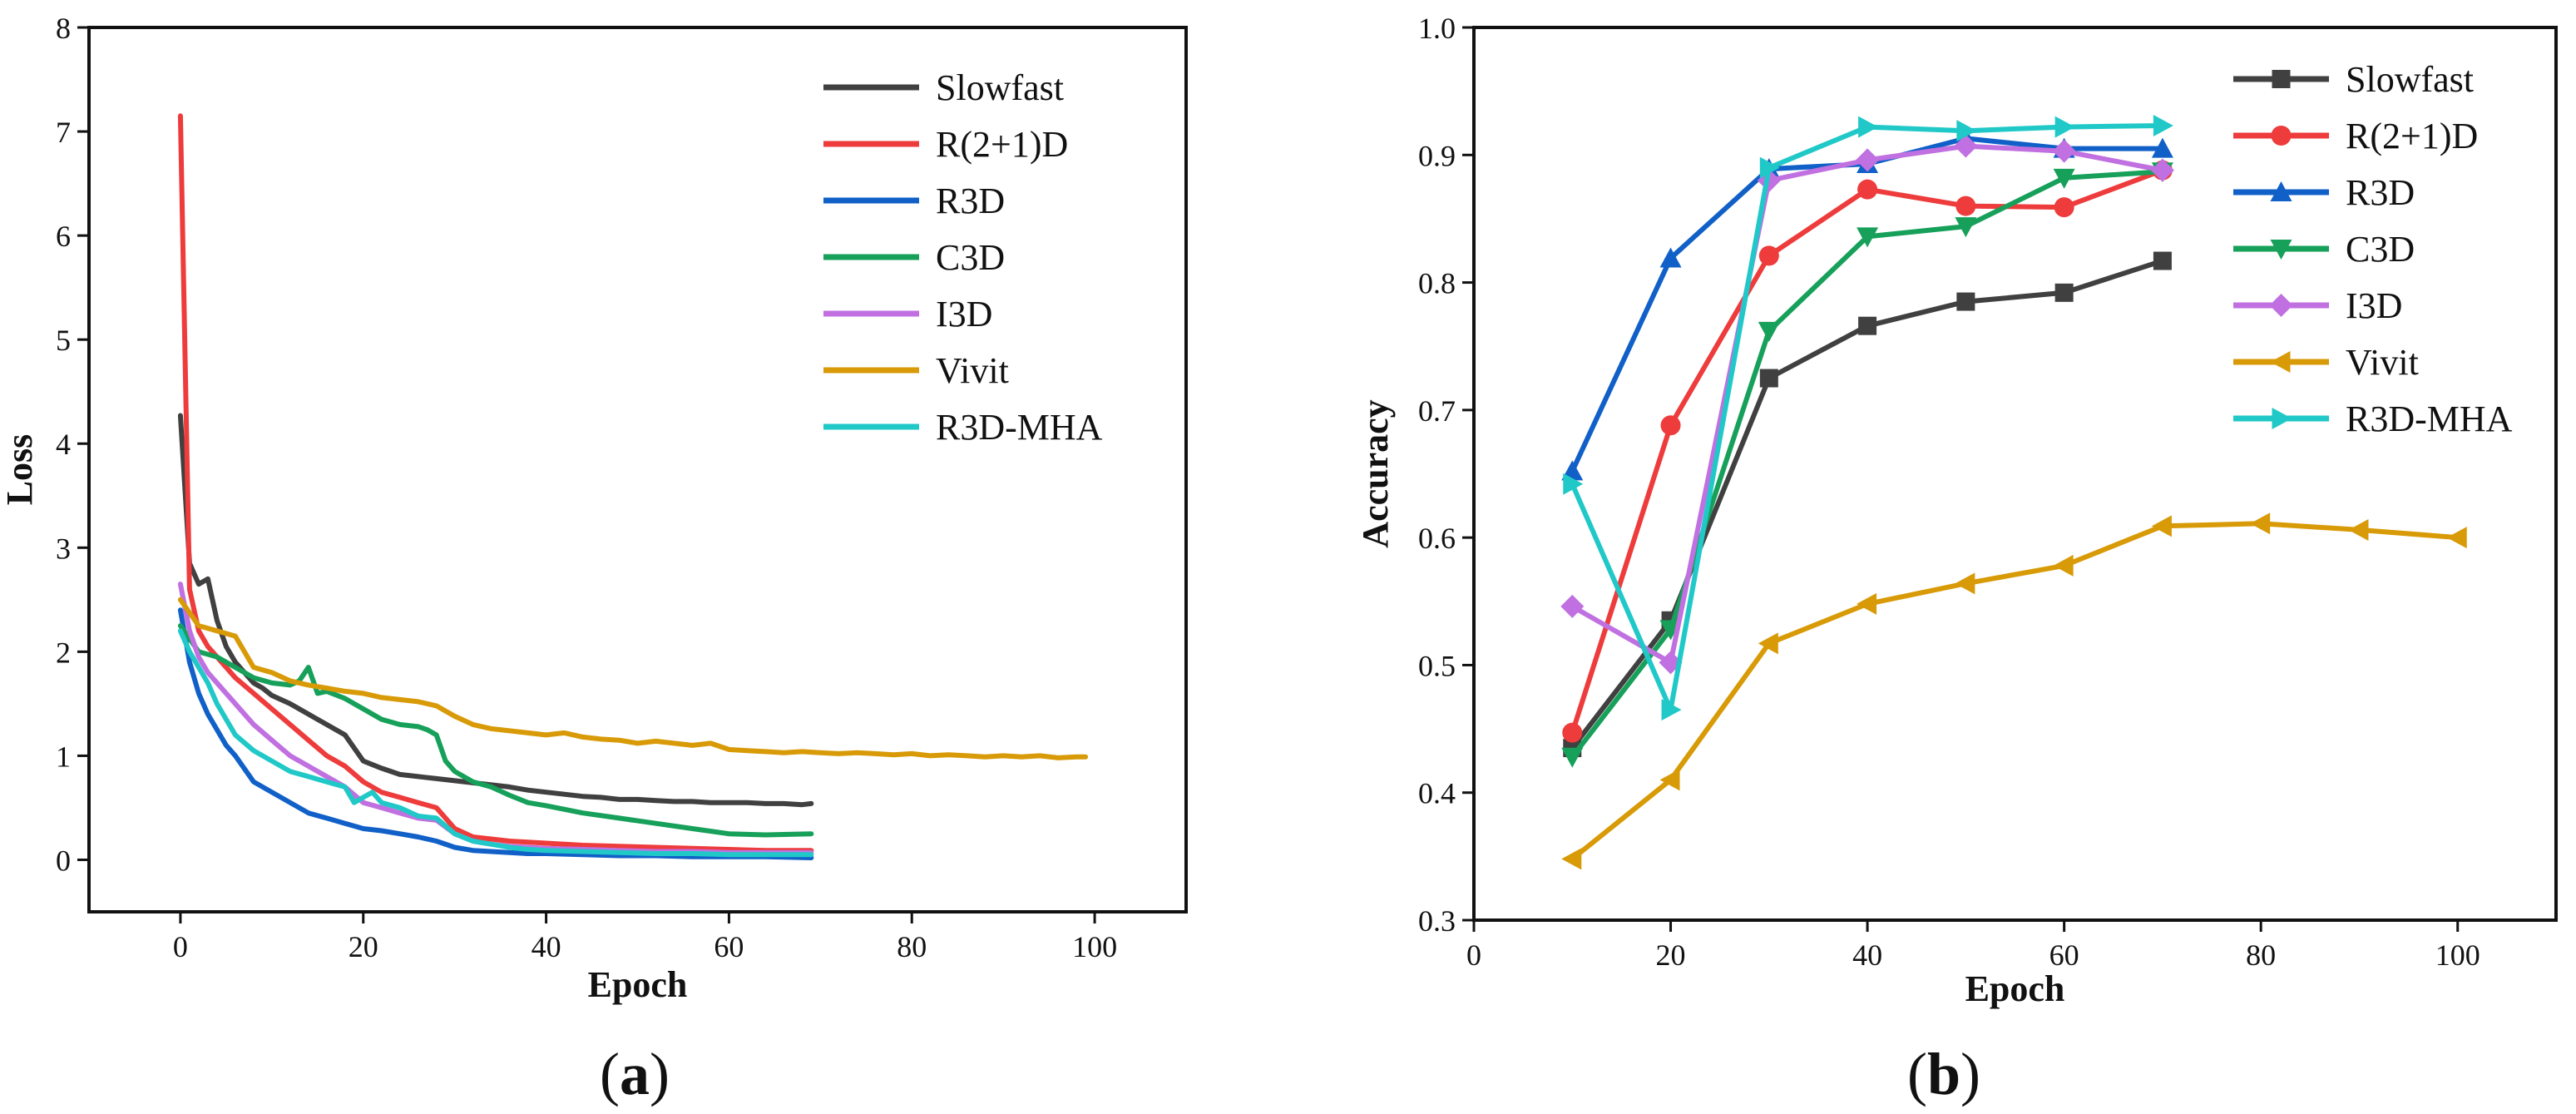 This screenshot has height=1114, width=2576. I want to click on legend-b: Slowfast R(2+1)D R3D C3D I3D Vivit R3D-MHA, so click(2373, 249).